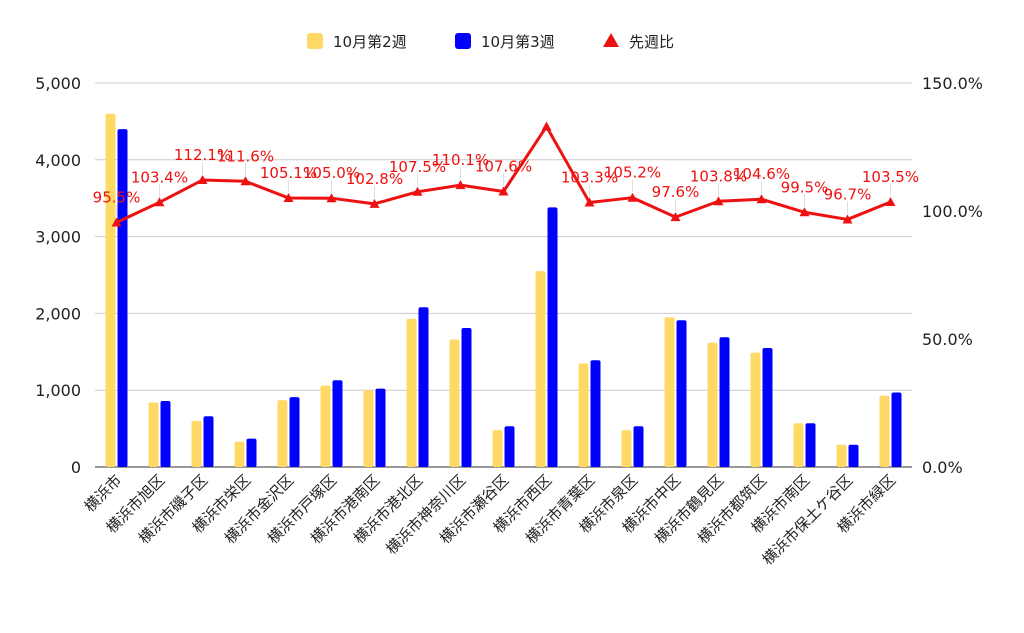 Image resolution: width=1024 pixels, height=633 pixels. Describe the element at coordinates (58, 313) in the screenshot. I see `left-axis-tick: 2,000` at that location.